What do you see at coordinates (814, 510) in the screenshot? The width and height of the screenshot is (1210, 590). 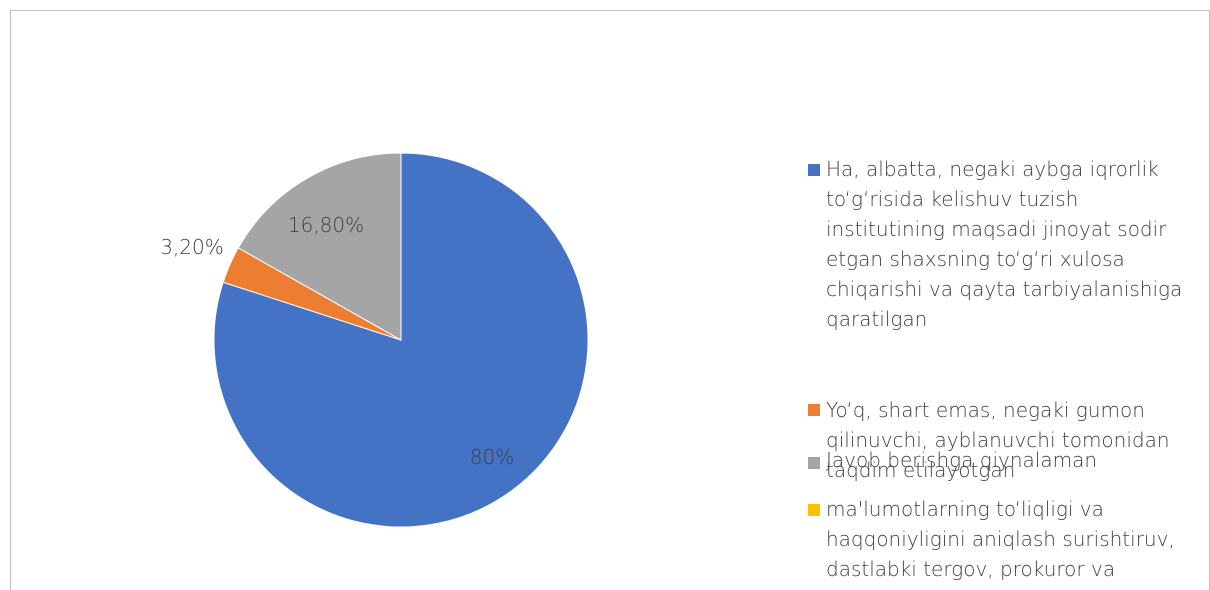 I see `legend-swatch-yellow` at bounding box center [814, 510].